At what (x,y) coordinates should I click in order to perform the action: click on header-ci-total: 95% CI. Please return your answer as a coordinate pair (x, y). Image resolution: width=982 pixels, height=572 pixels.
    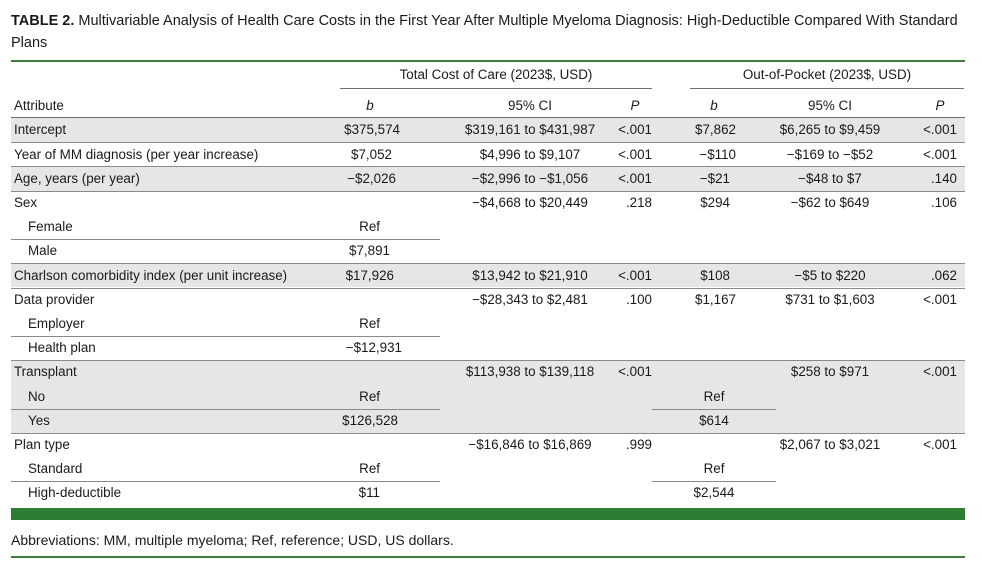
    Looking at the image, I should click on (530, 105).